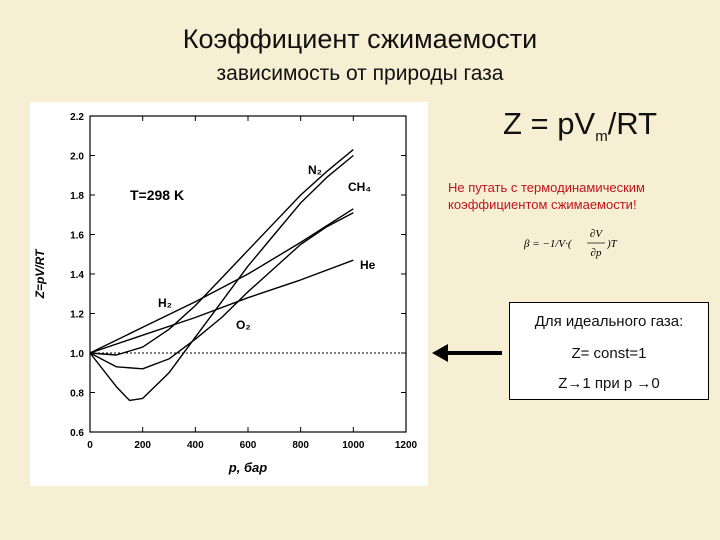 This screenshot has width=720, height=540. Describe the element at coordinates (247, 467) in the screenshot. I see `x-axis-label: p, бар` at that location.